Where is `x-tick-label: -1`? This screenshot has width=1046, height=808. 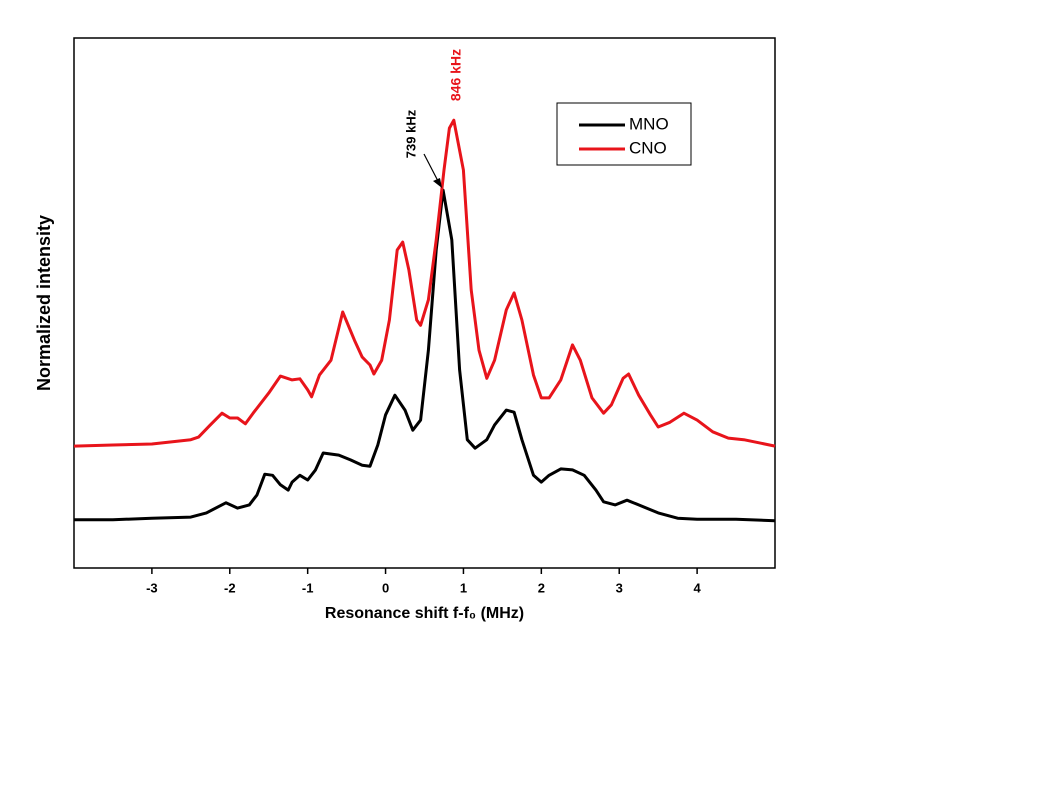 x-tick-label: -1 is located at coordinates (308, 587).